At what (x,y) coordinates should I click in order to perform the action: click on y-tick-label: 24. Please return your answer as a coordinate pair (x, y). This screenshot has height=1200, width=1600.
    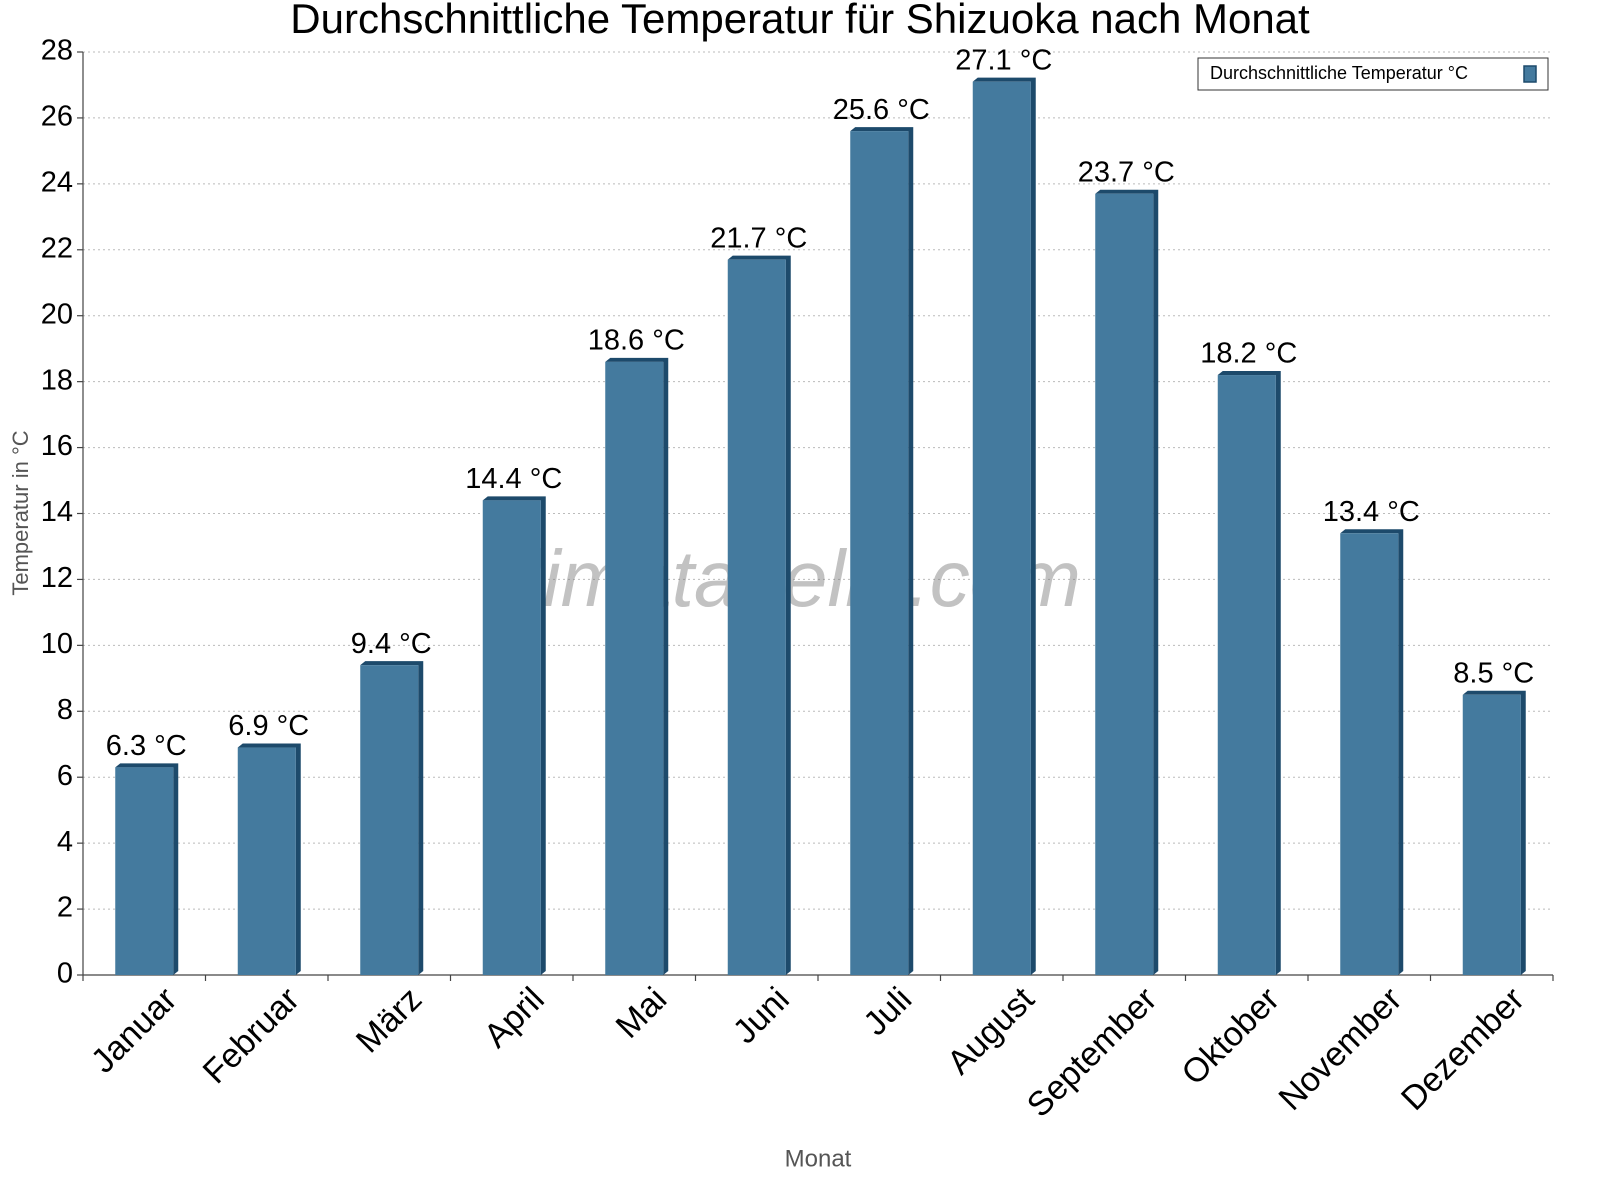
    Looking at the image, I should click on (57, 183).